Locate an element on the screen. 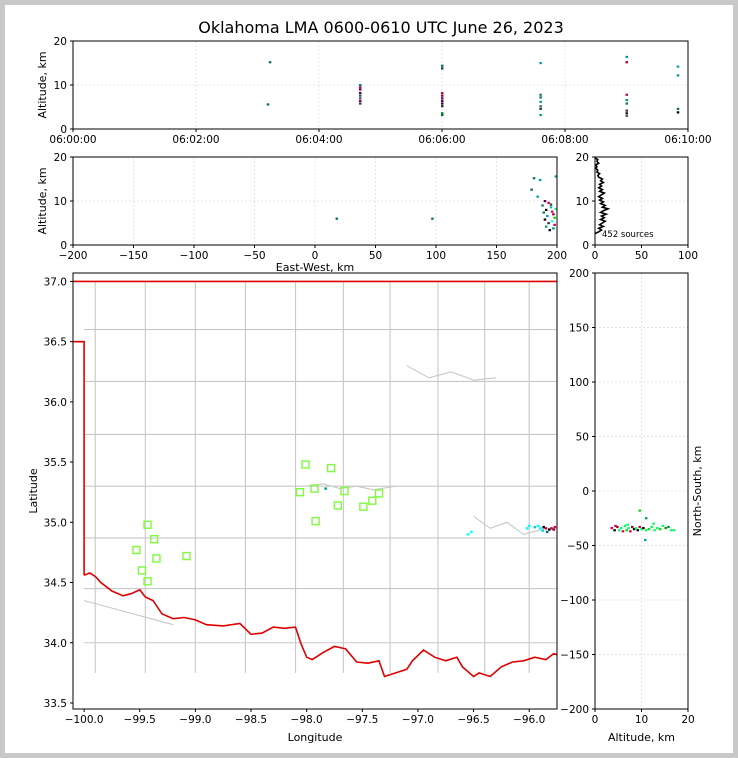 This screenshot has width=738, height=758. longitude-tick-label: −97.5 is located at coordinates (362, 720).